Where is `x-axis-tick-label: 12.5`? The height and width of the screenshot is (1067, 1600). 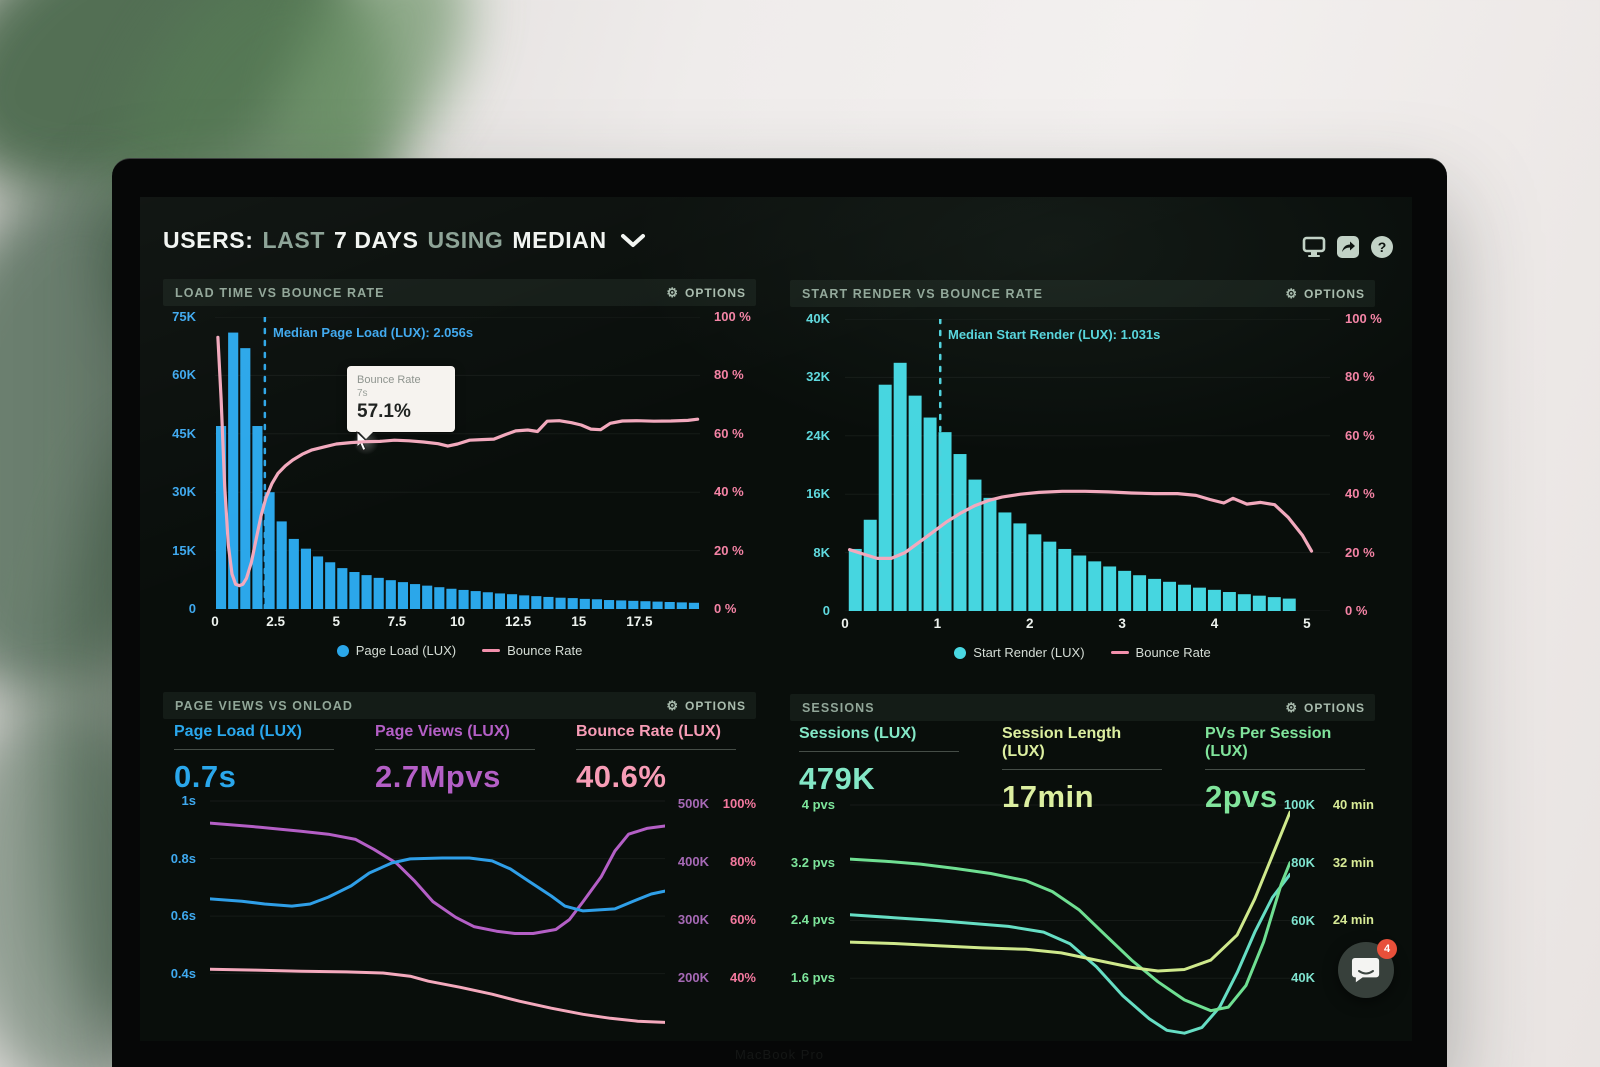 x-axis-tick-label: 12.5 is located at coordinates (518, 621).